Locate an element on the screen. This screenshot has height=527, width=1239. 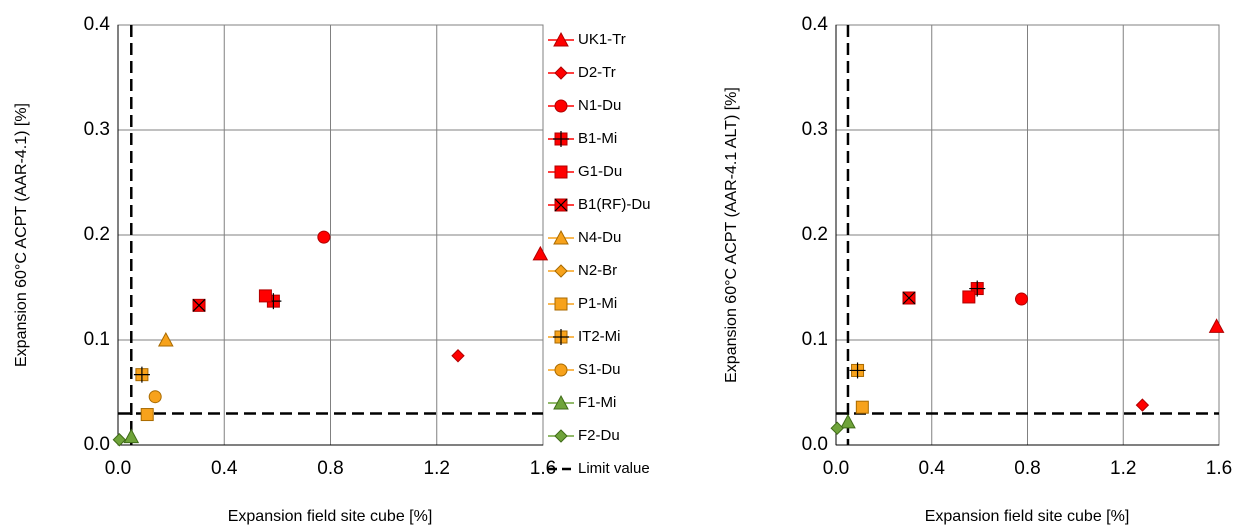
legend-label: G1-Du is located at coordinates (600, 171).